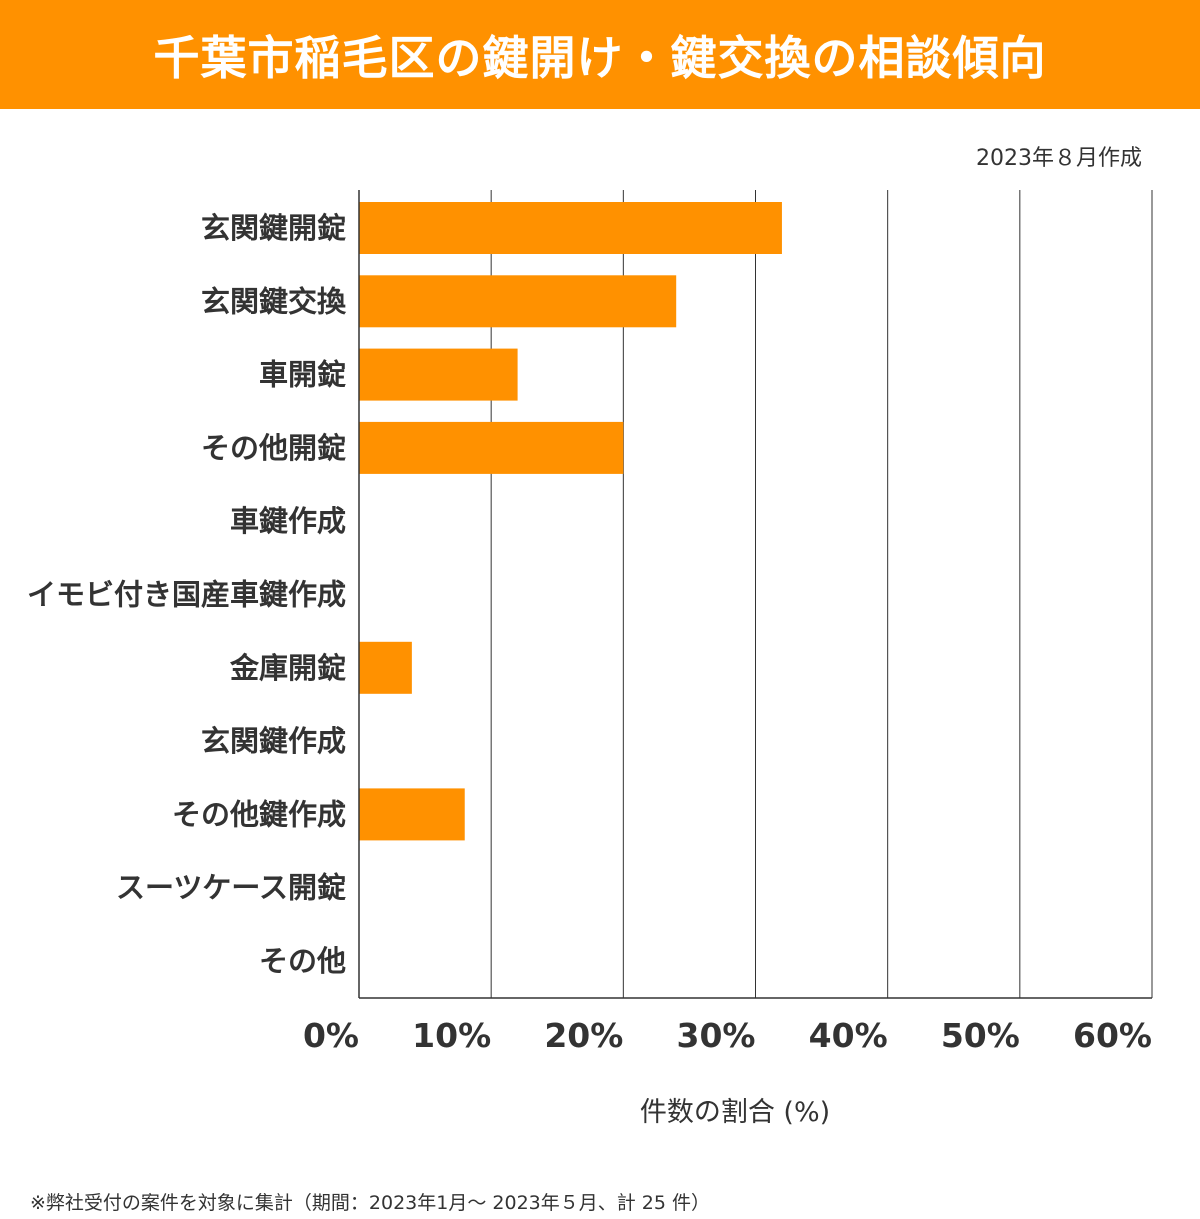 The image size is (1200, 1219). I want to click on title-banner: 千葉市稲毛区の鍵開け・鍵交換の相談傾向, so click(600, 54).